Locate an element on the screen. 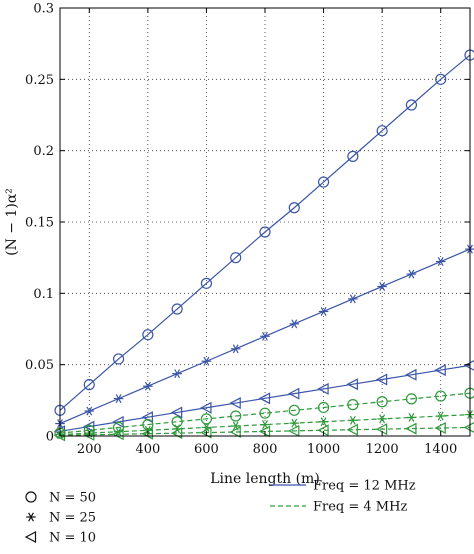  y-tick-label: 0.05 is located at coordinates (39, 365).